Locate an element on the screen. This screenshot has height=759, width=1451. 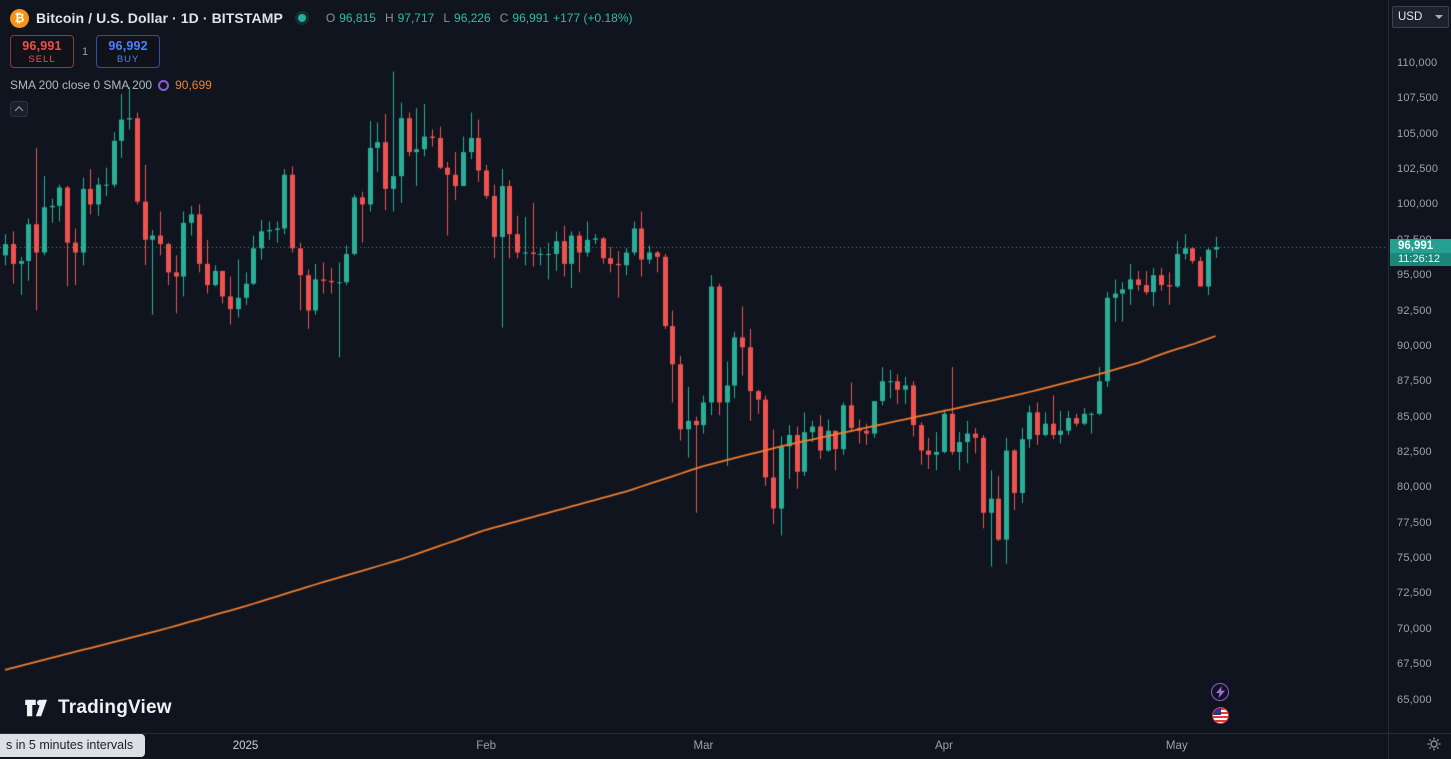
price-axis-label: 67,500 is located at coordinates (1414, 664).